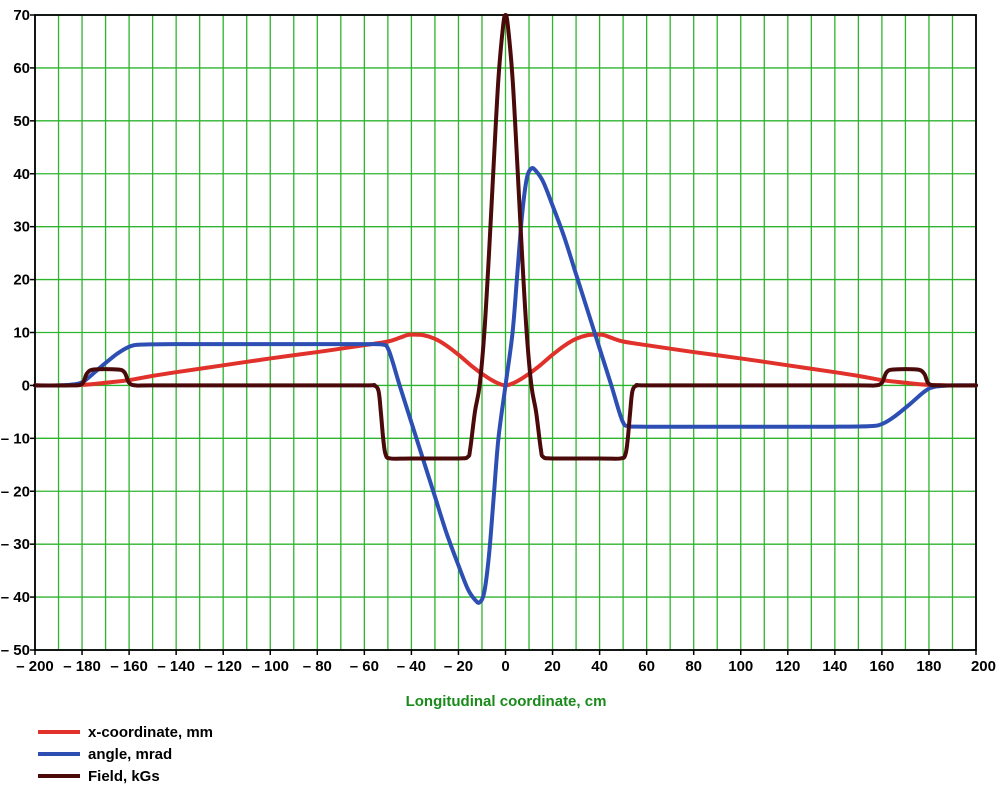 This screenshot has width=999, height=792. Describe the element at coordinates (21, 227) in the screenshot. I see `y-tick-label: 30` at that location.